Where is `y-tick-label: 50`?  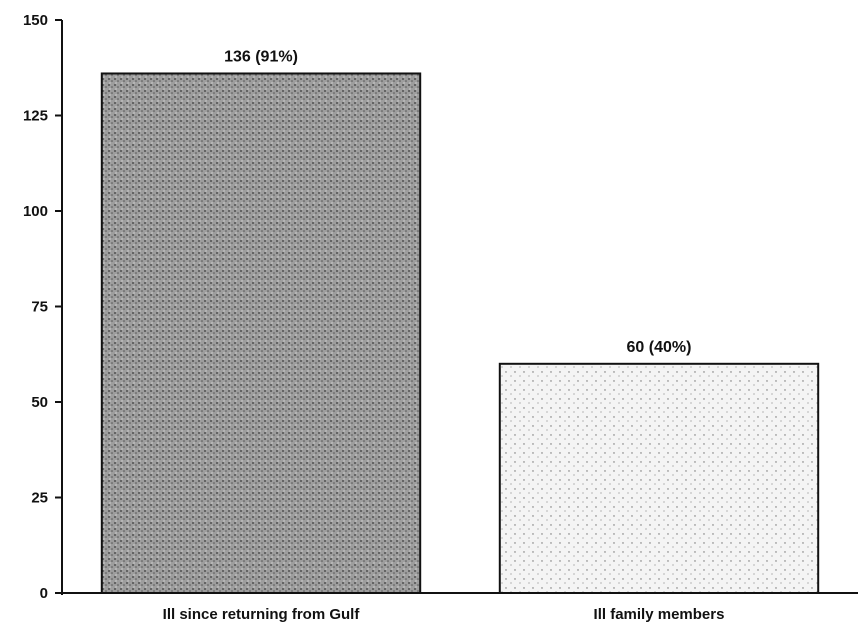 y-tick-label: 50 is located at coordinates (39, 402).